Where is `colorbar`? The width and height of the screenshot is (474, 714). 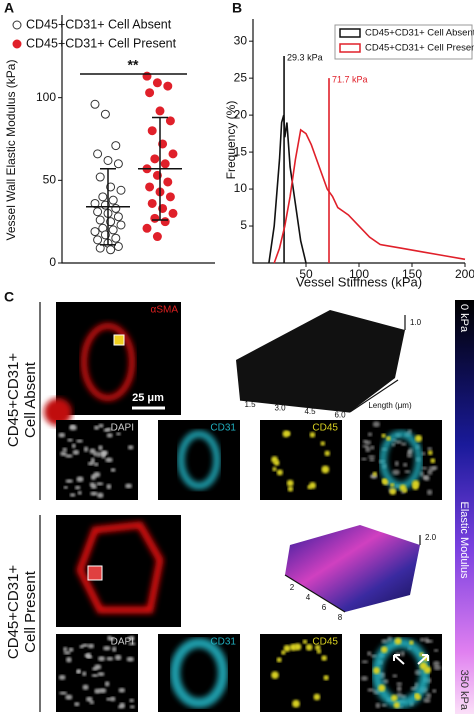
colorbar is located at coordinates (464, 507).